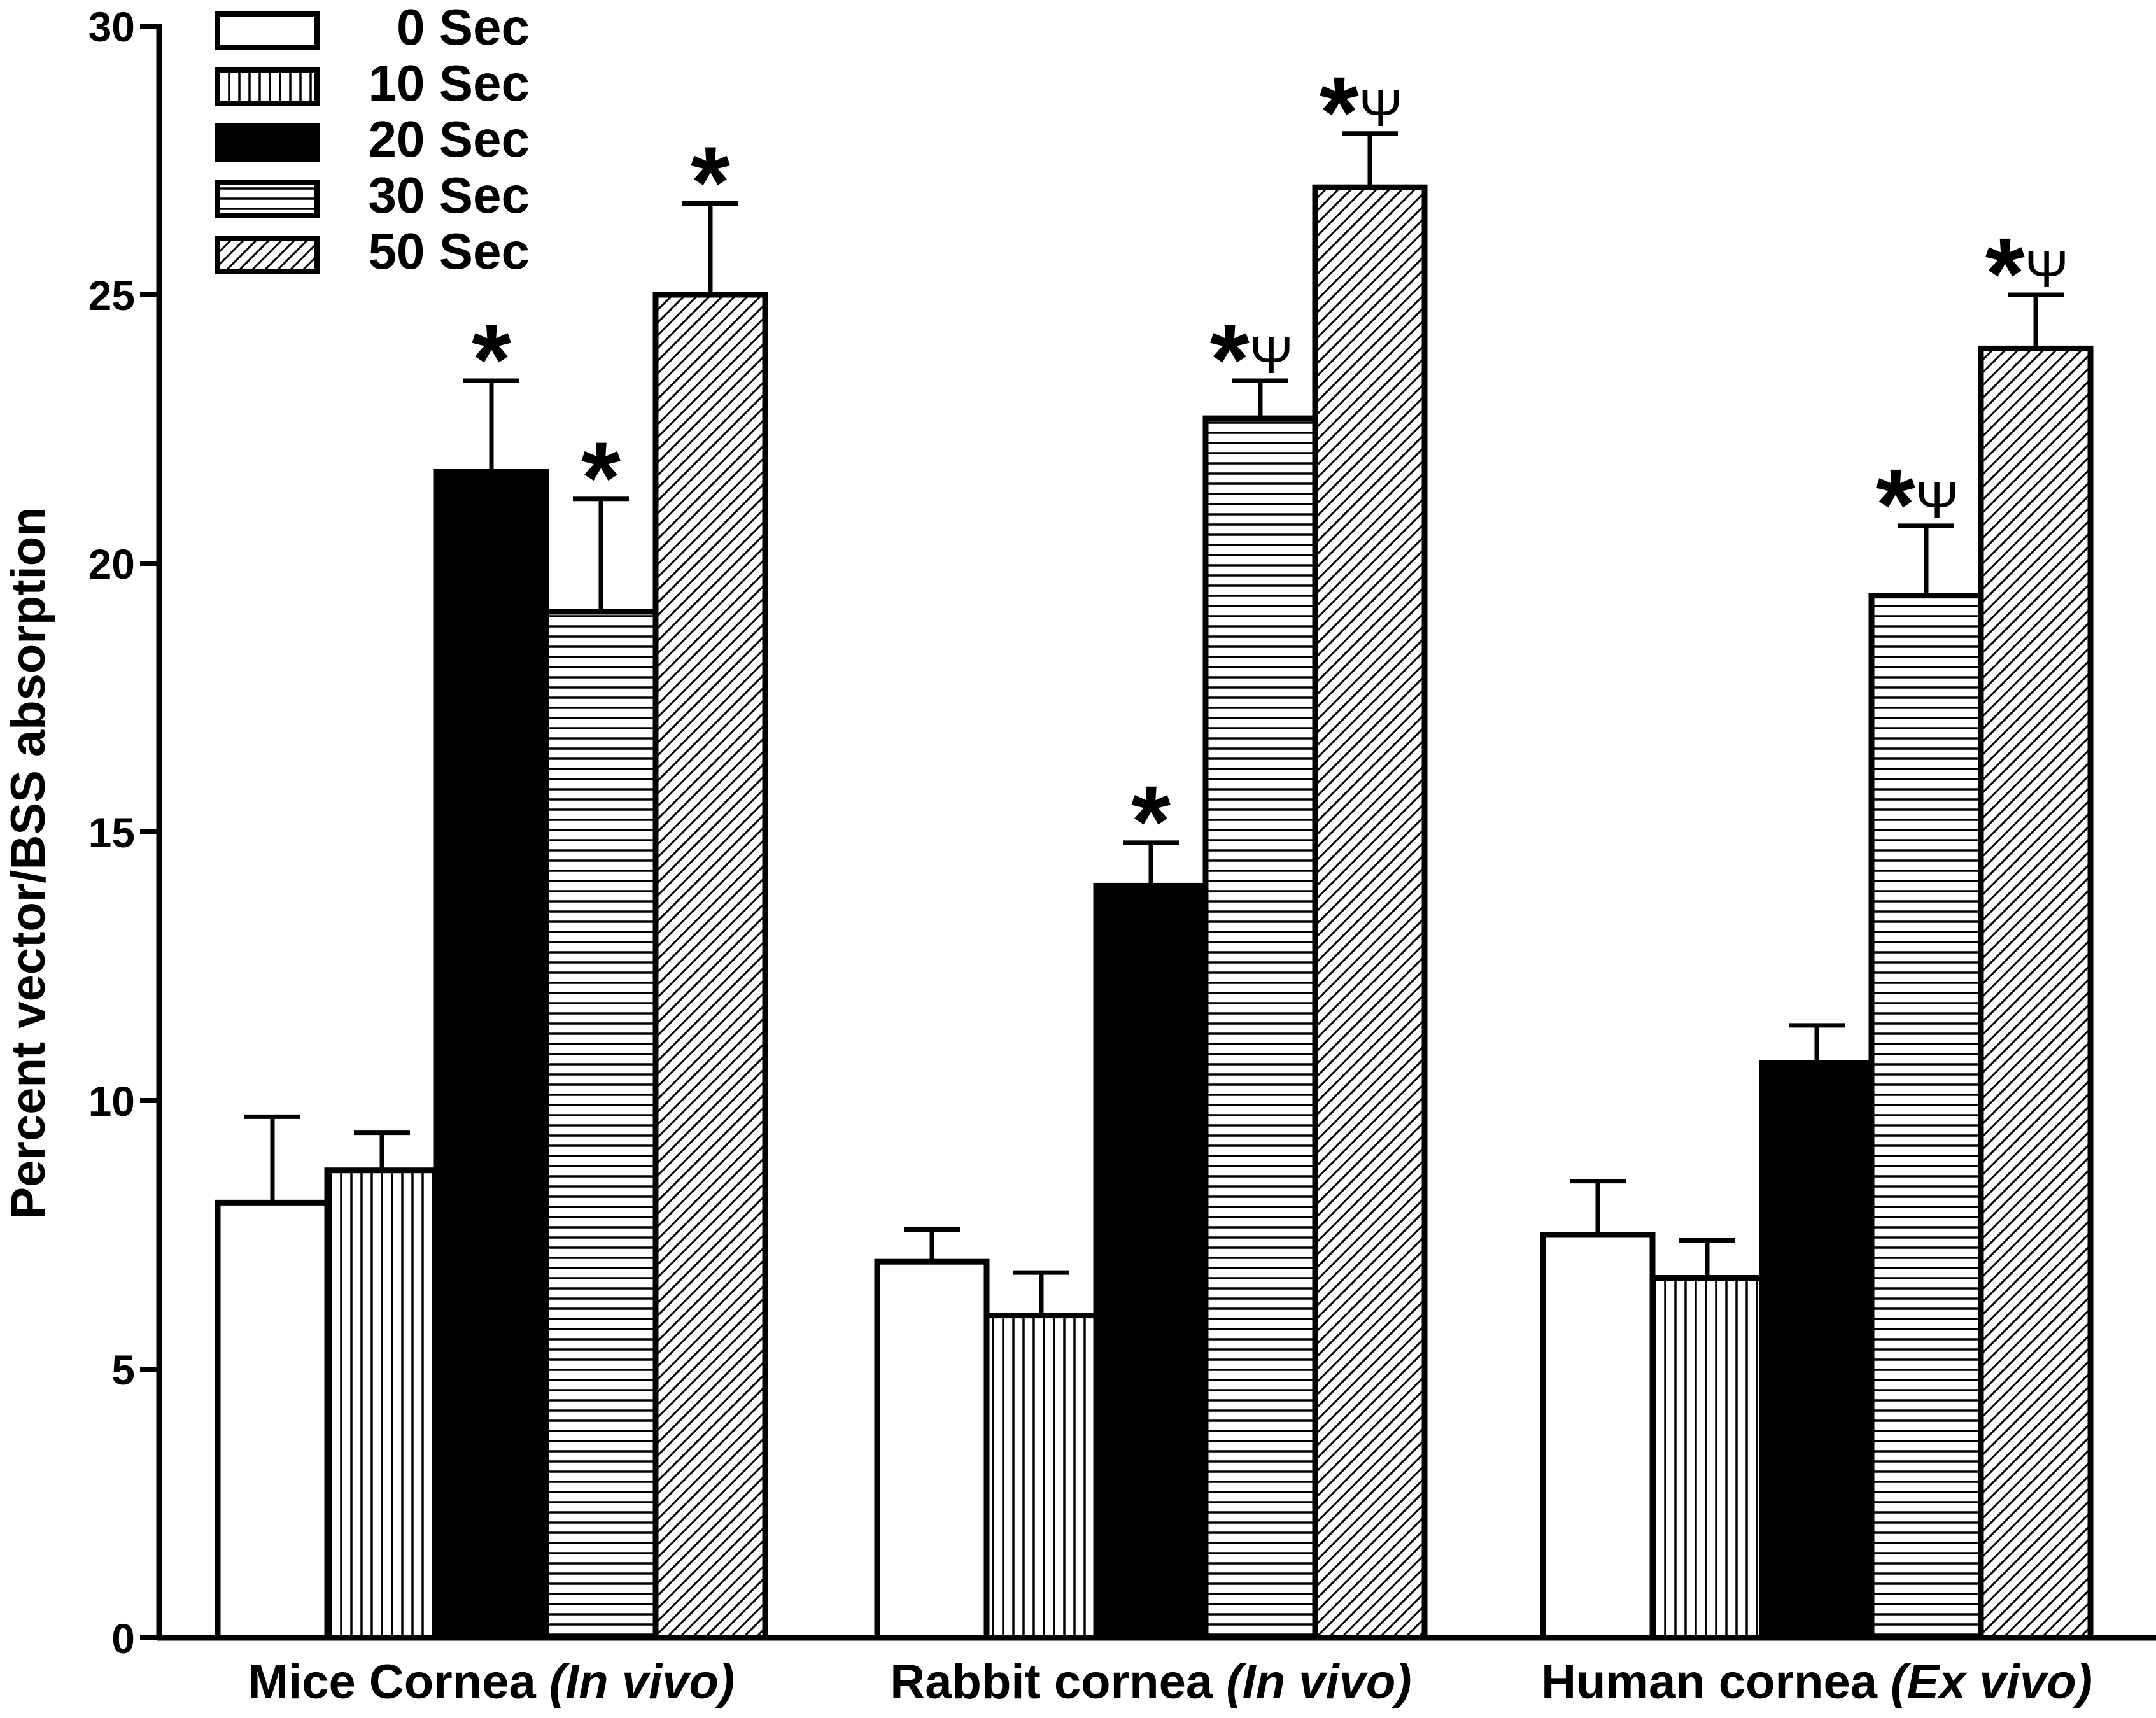 The image size is (2156, 1718). What do you see at coordinates (112, 295) in the screenshot?
I see `y-tick-label: 25` at bounding box center [112, 295].